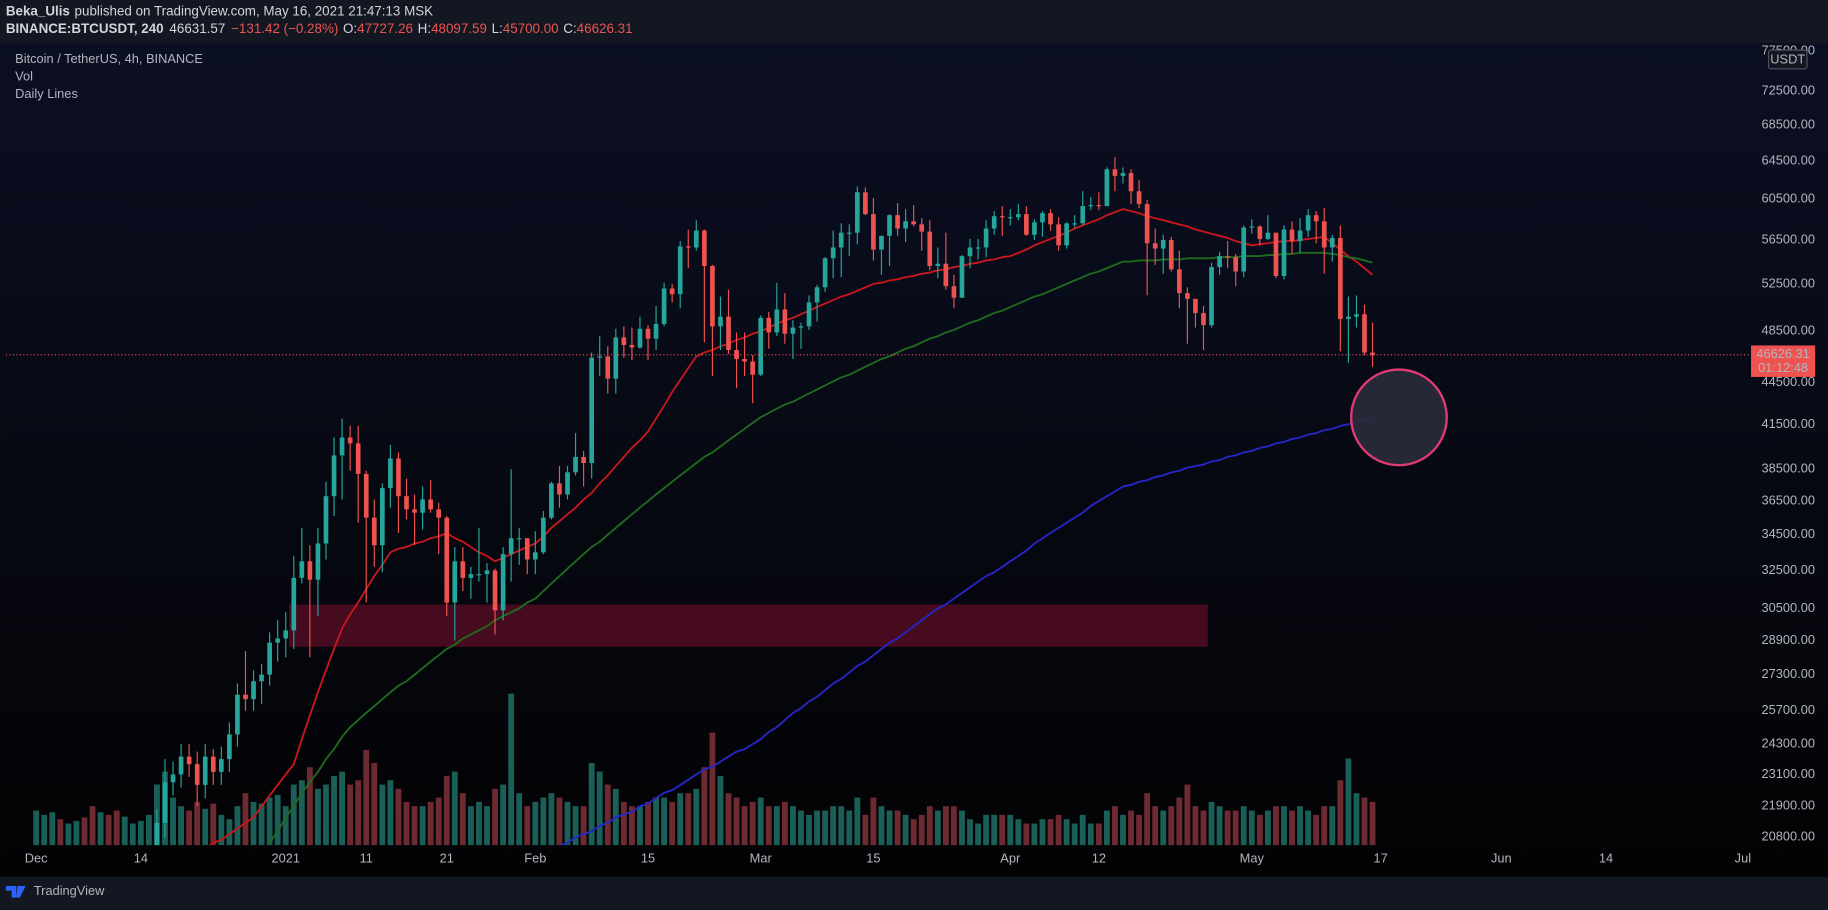 This screenshot has height=910, width=1828. I want to click on x-tick-label: 14, so click(141, 858).